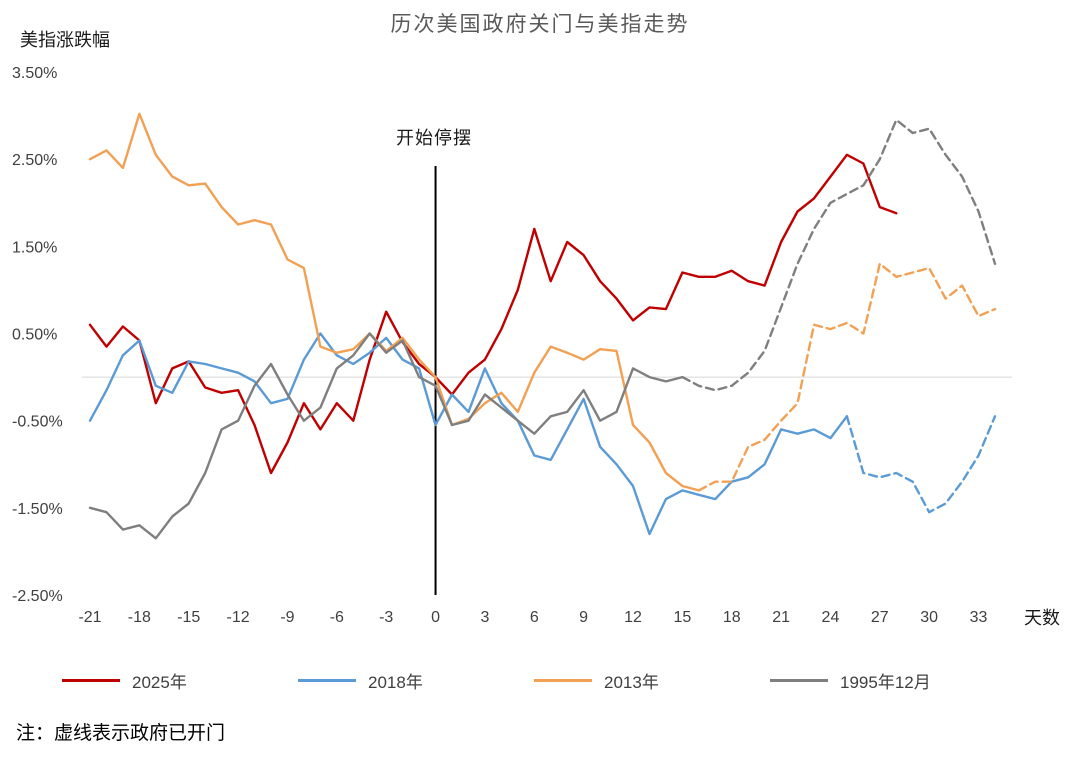  Describe the element at coordinates (921, 464) in the screenshot. I see `series-line-dashed-2018年` at that location.